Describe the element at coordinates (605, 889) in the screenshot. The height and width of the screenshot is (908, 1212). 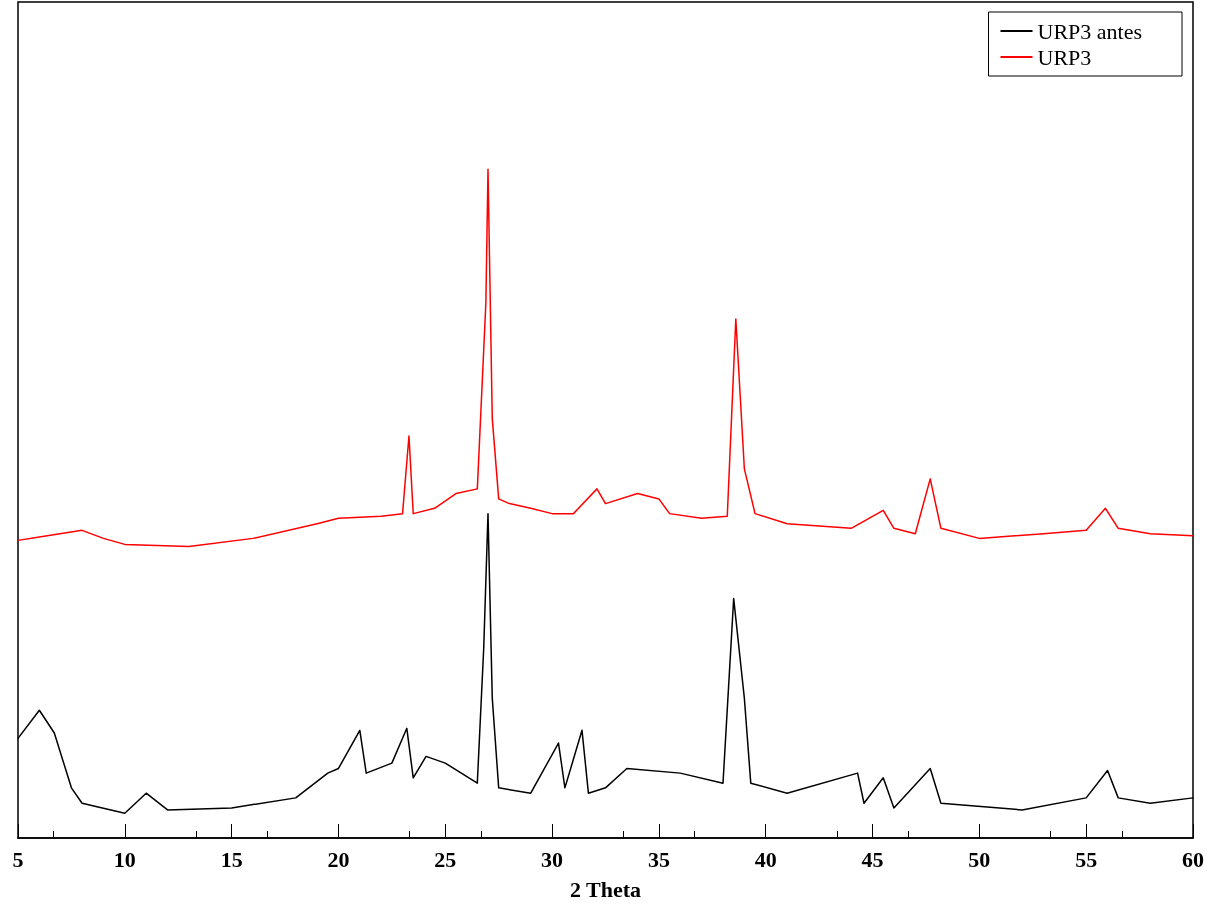
I see `x-axis-title: 2 Theta` at that location.